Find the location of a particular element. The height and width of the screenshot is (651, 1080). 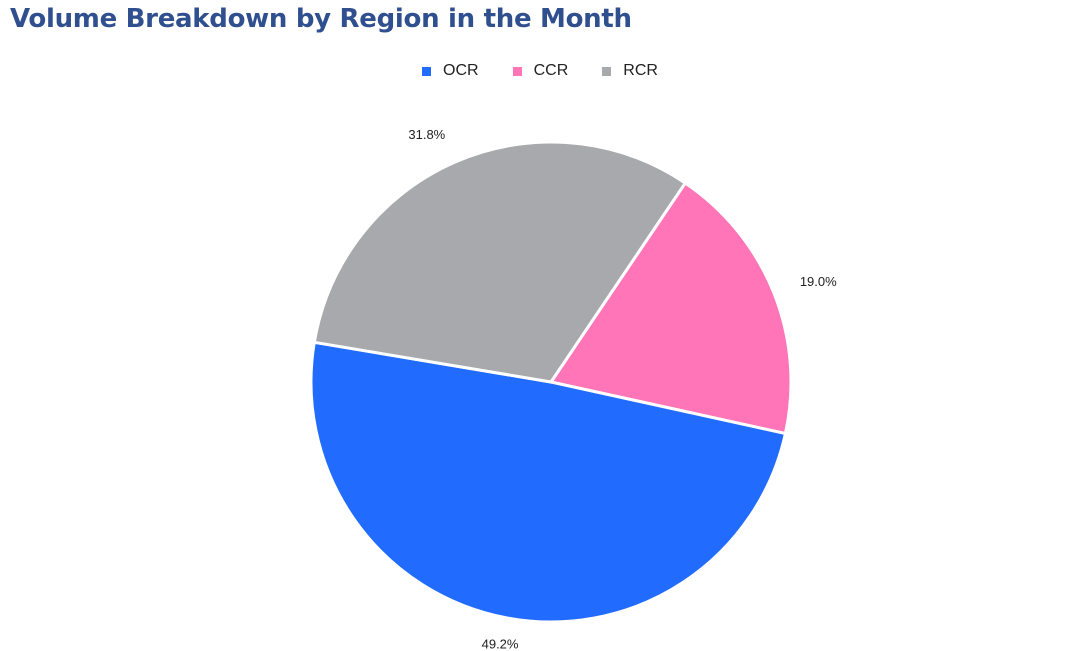

pie-slice-rcr is located at coordinates (500, 262).